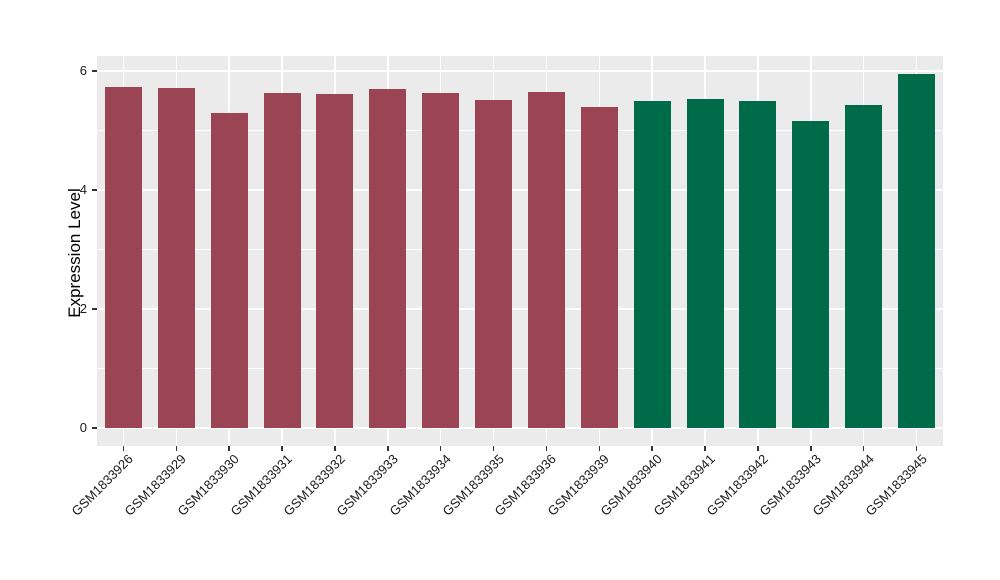 The height and width of the screenshot is (580, 1000). What do you see at coordinates (811, 274) in the screenshot?
I see `bar-GSM1833943` at bounding box center [811, 274].